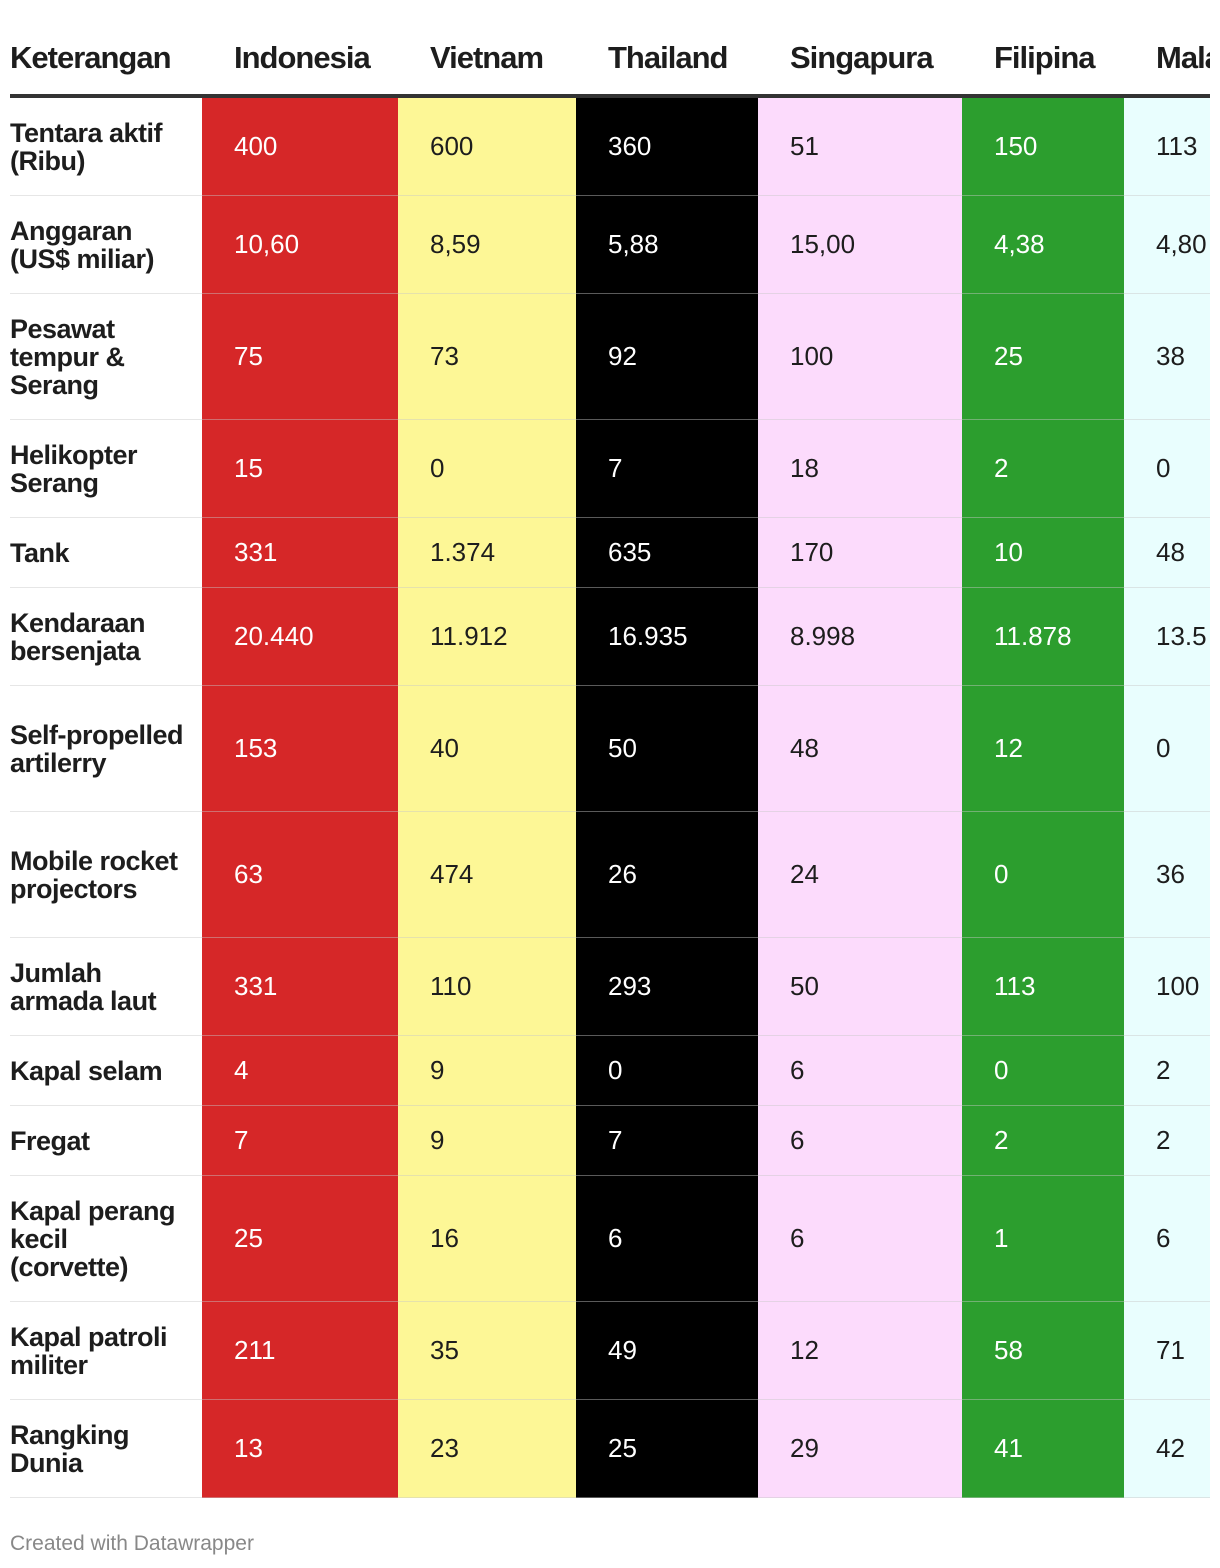 Image resolution: width=1220 pixels, height=1568 pixels. I want to click on datawrapper-credit: Created with Datawrapper, so click(132, 1543).